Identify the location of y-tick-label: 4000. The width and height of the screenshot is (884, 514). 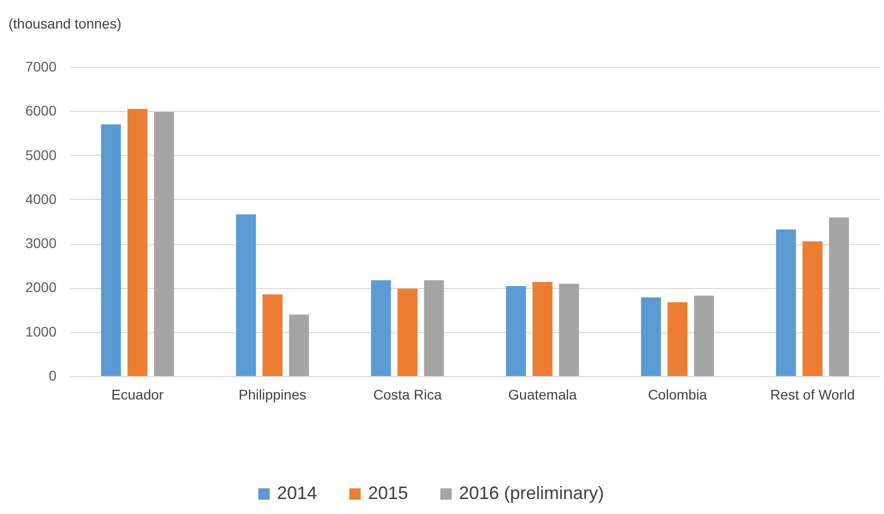
(41, 198).